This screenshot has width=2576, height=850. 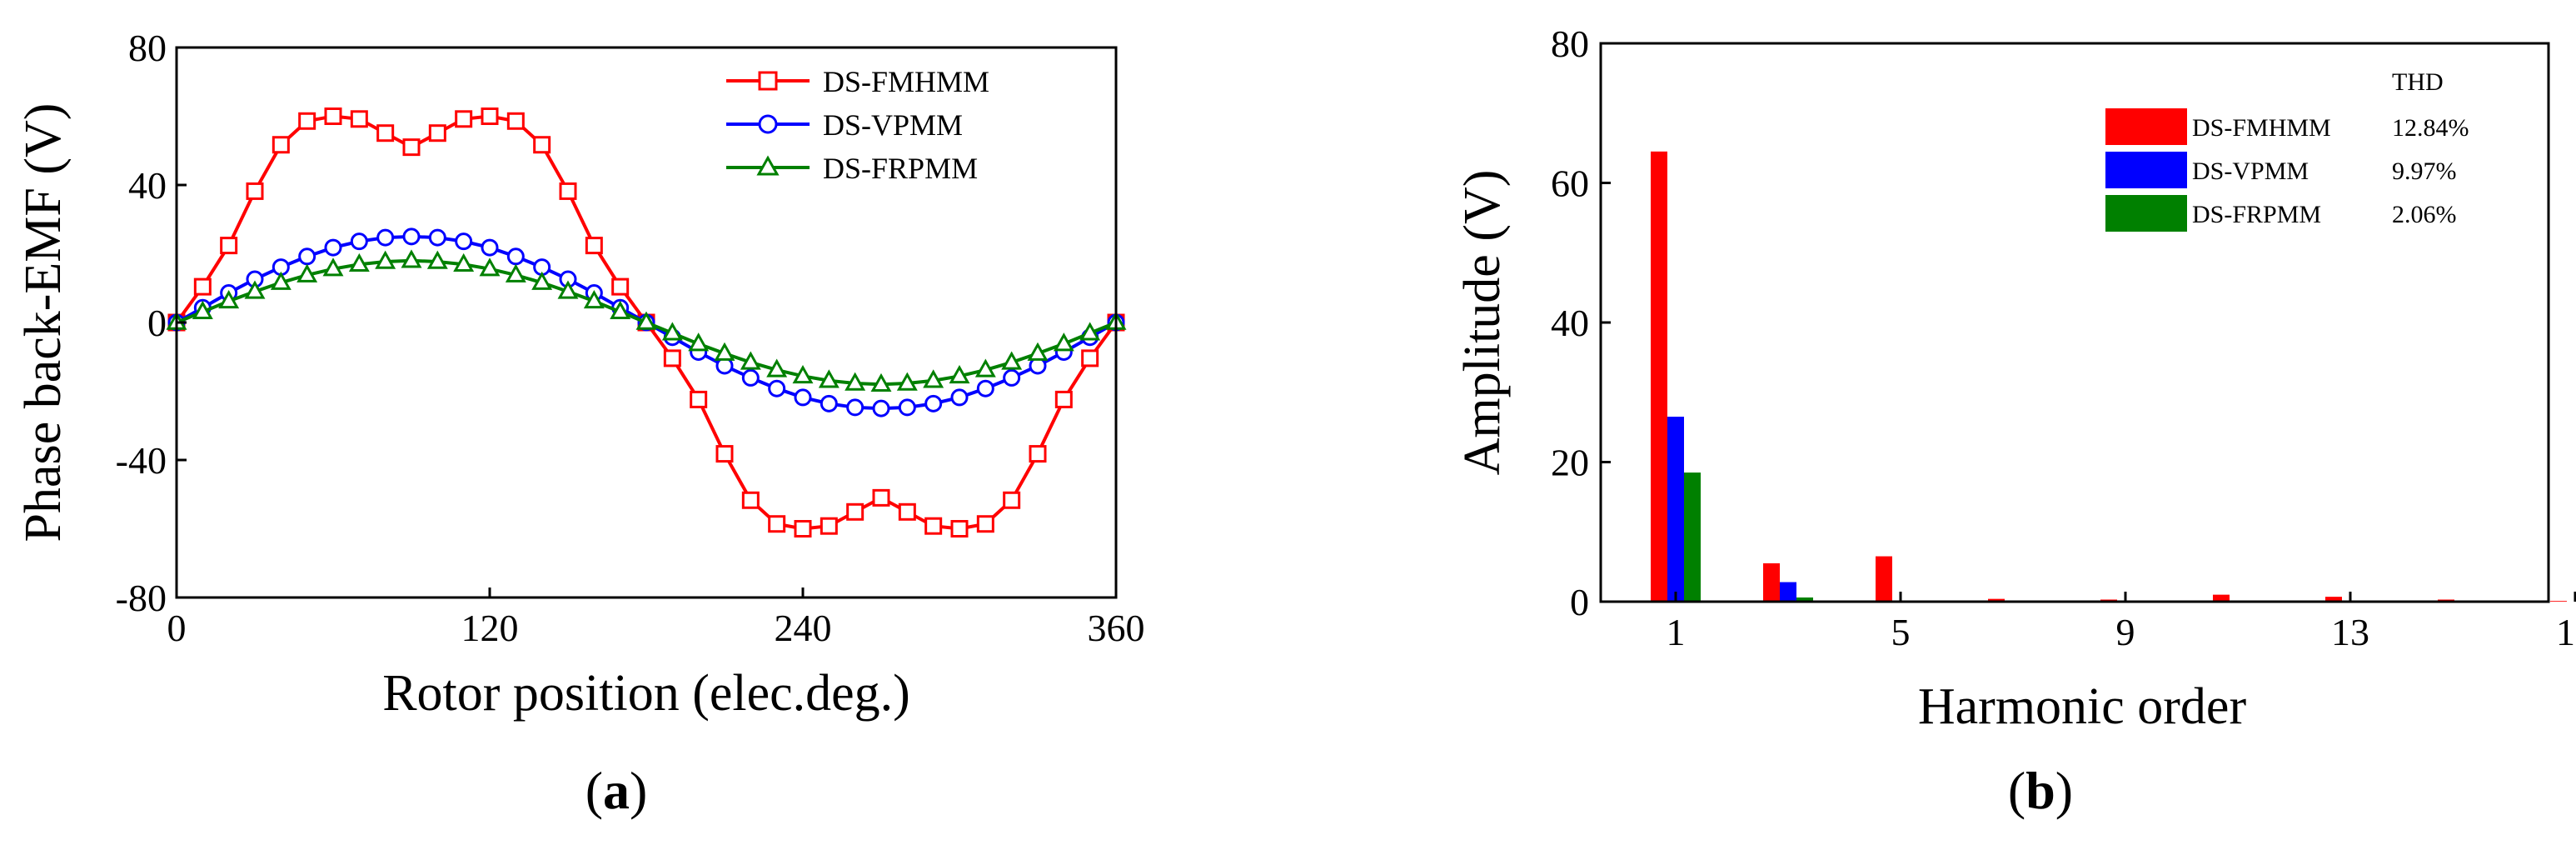 What do you see at coordinates (2566, 632) in the screenshot?
I see `x-tick-label: 17` at bounding box center [2566, 632].